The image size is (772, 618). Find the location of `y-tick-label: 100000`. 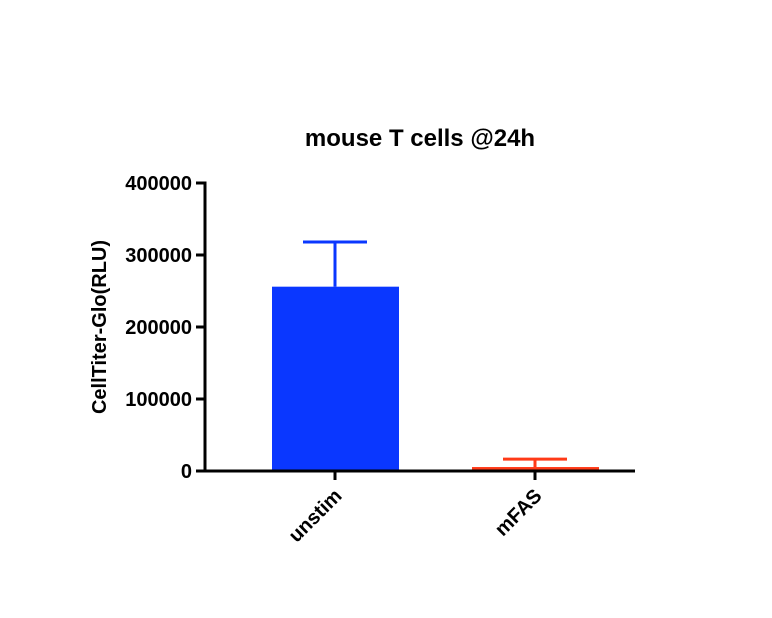

y-tick-label: 100000 is located at coordinates (158, 400).